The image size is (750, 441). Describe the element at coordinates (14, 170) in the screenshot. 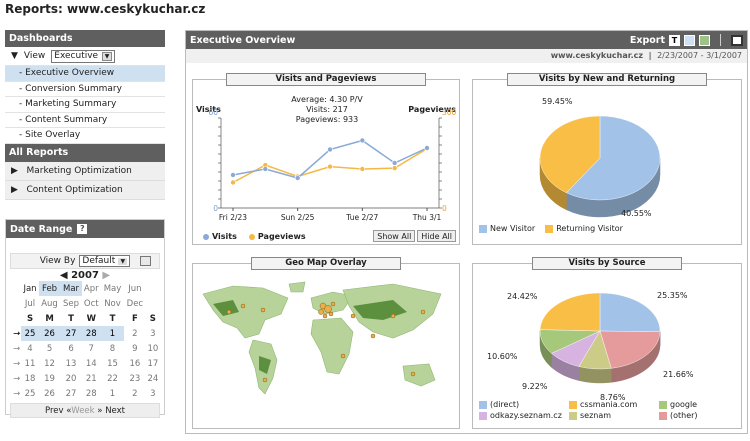

I see `expand-arrow-icon: ▶` at that location.